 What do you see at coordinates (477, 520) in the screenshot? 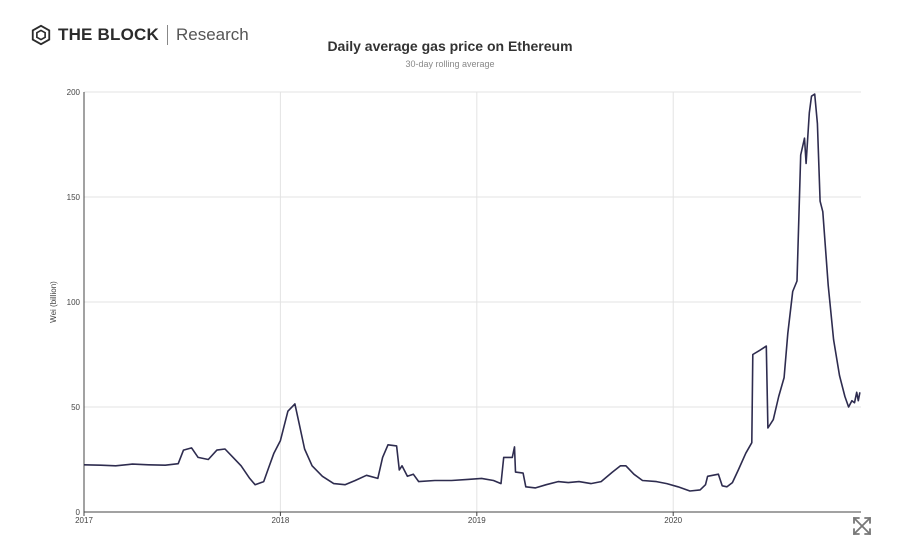
I see `x-tick-label: 2019` at bounding box center [477, 520].